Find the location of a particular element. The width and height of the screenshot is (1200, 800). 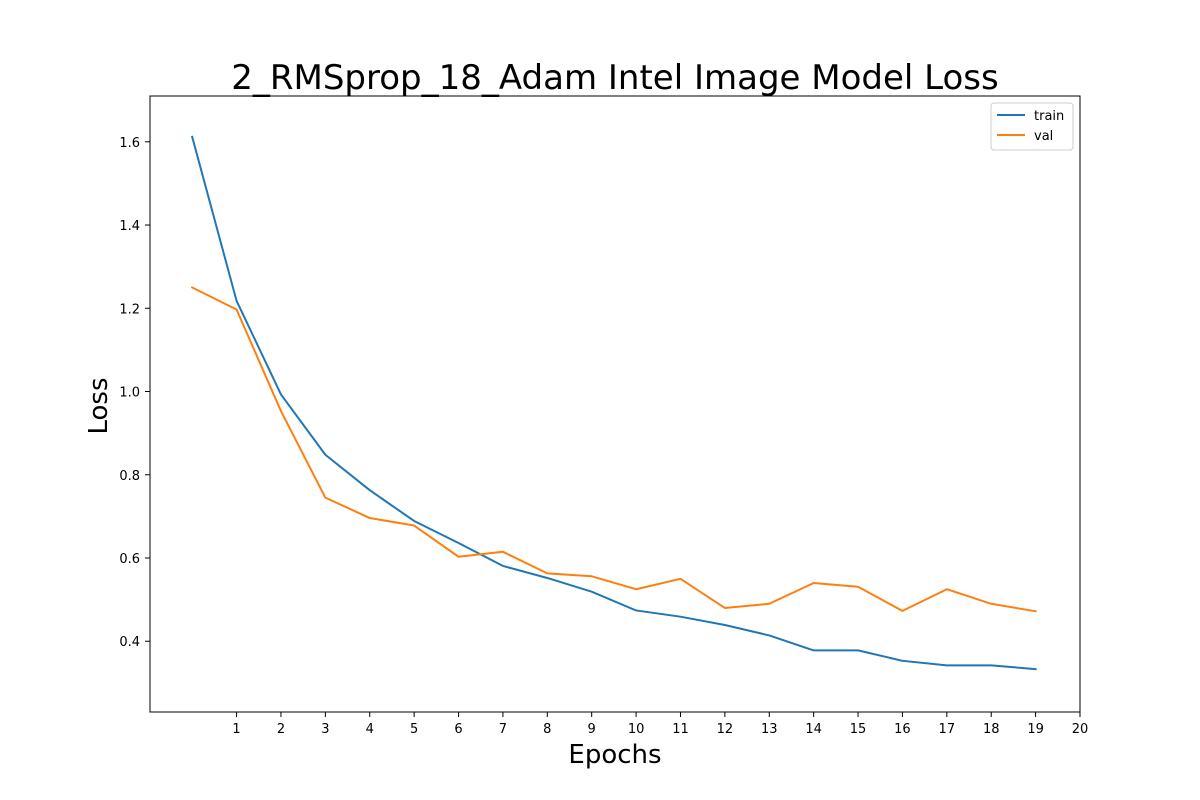

x-tick-label: 8 is located at coordinates (547, 729).